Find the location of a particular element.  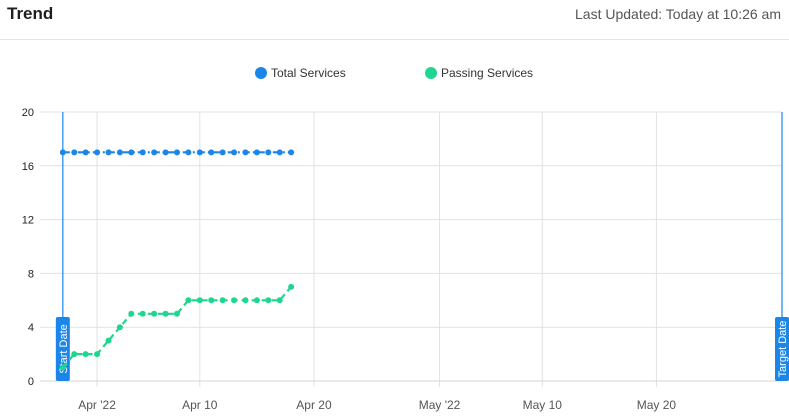

legend-item-passing-services: Passing Services is located at coordinates (479, 73).